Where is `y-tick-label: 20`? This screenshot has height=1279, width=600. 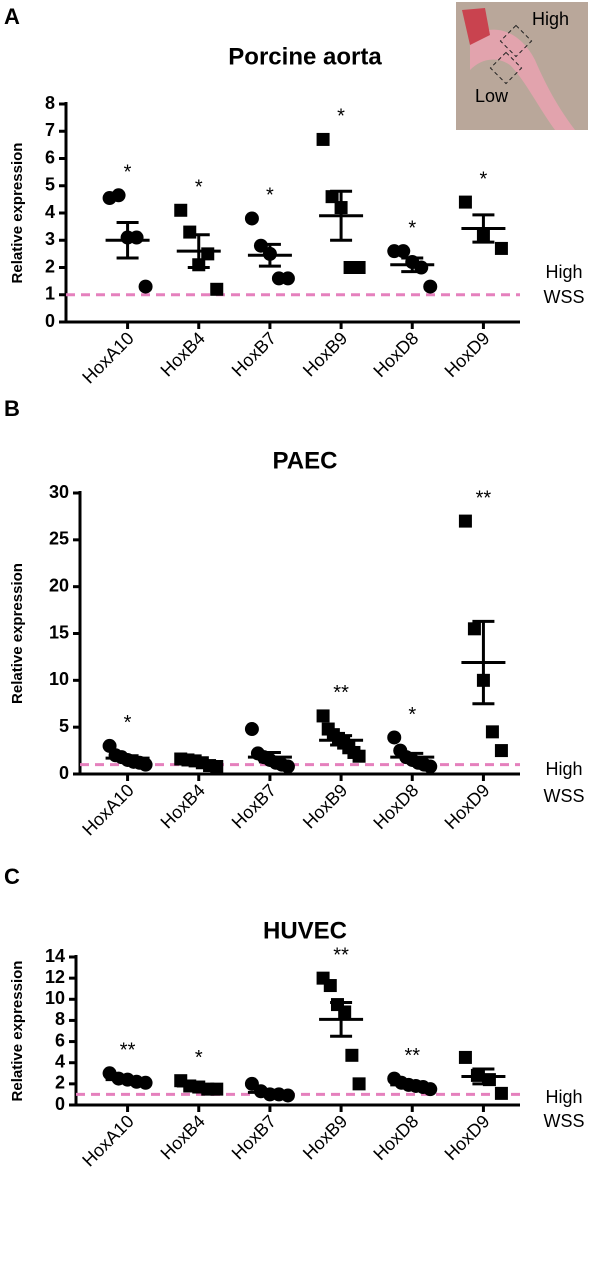
y-tick-label: 20 is located at coordinates (59, 585).